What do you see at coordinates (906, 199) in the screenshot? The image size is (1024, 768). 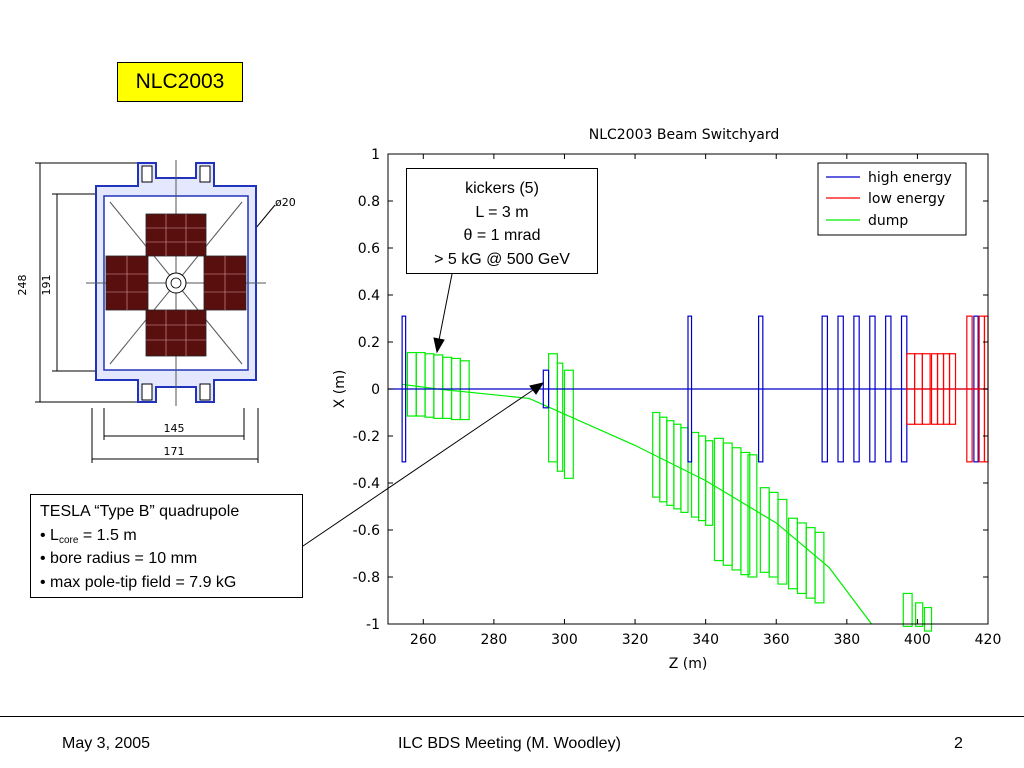 I see `legend-label-low-energy: low energy` at bounding box center [906, 199].